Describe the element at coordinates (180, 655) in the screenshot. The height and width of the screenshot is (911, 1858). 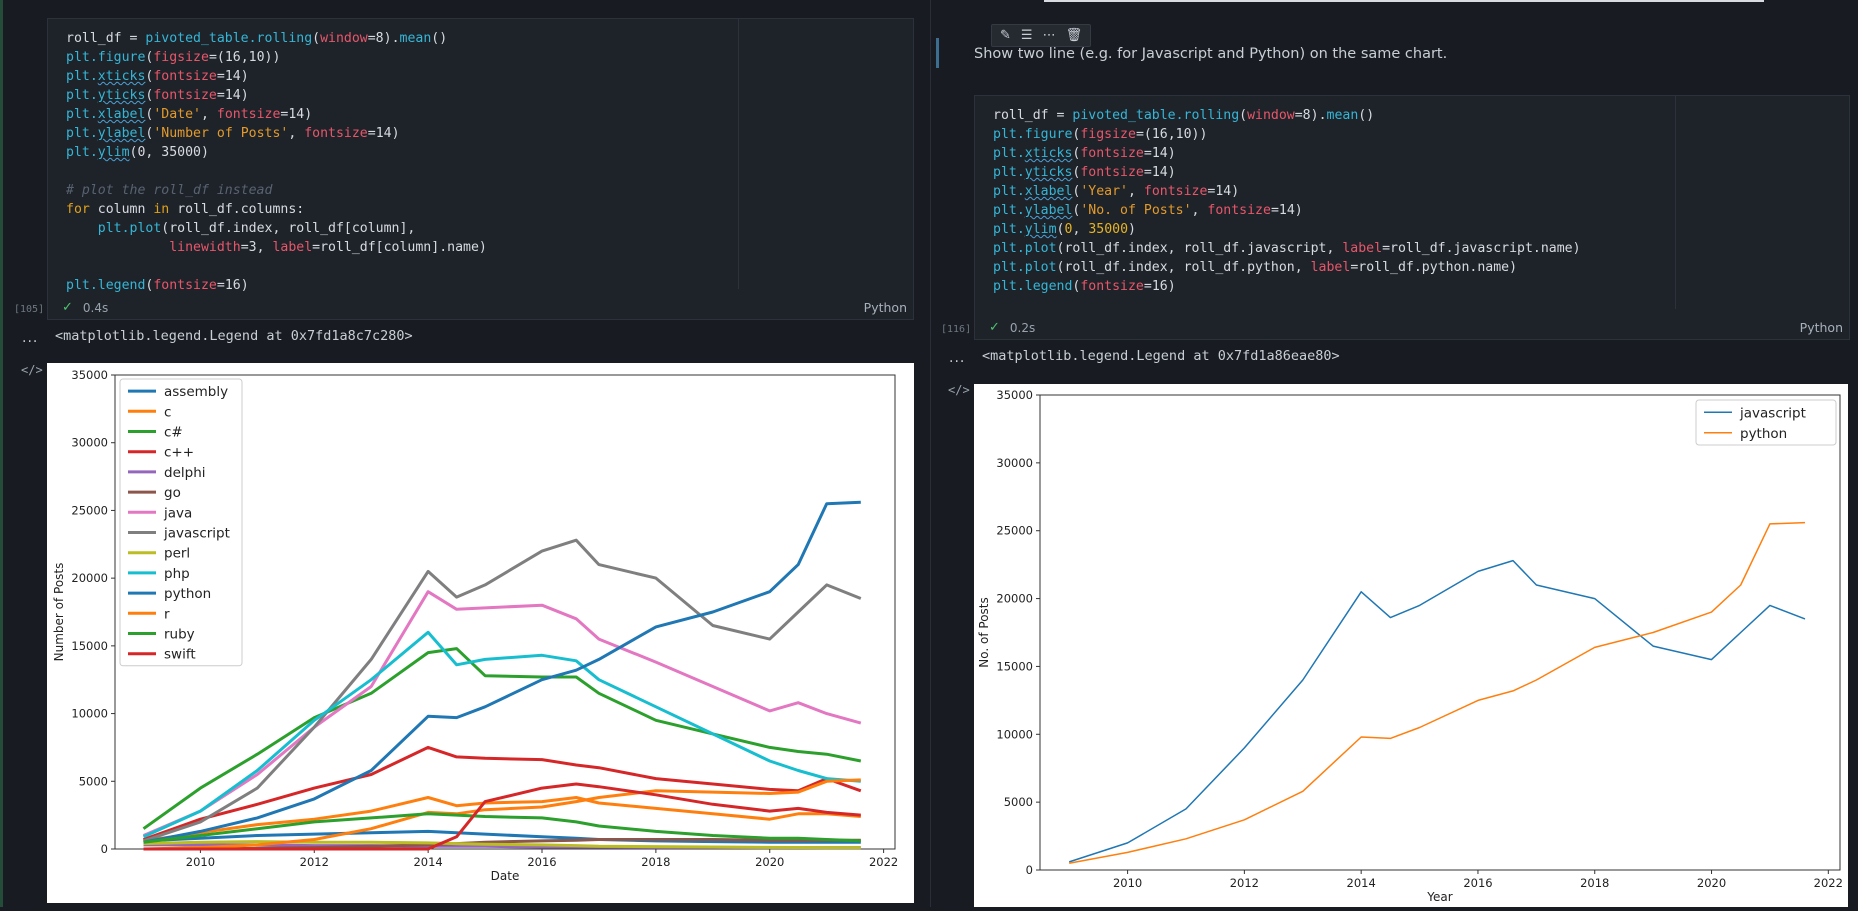
I see `legend-label: swift` at that location.